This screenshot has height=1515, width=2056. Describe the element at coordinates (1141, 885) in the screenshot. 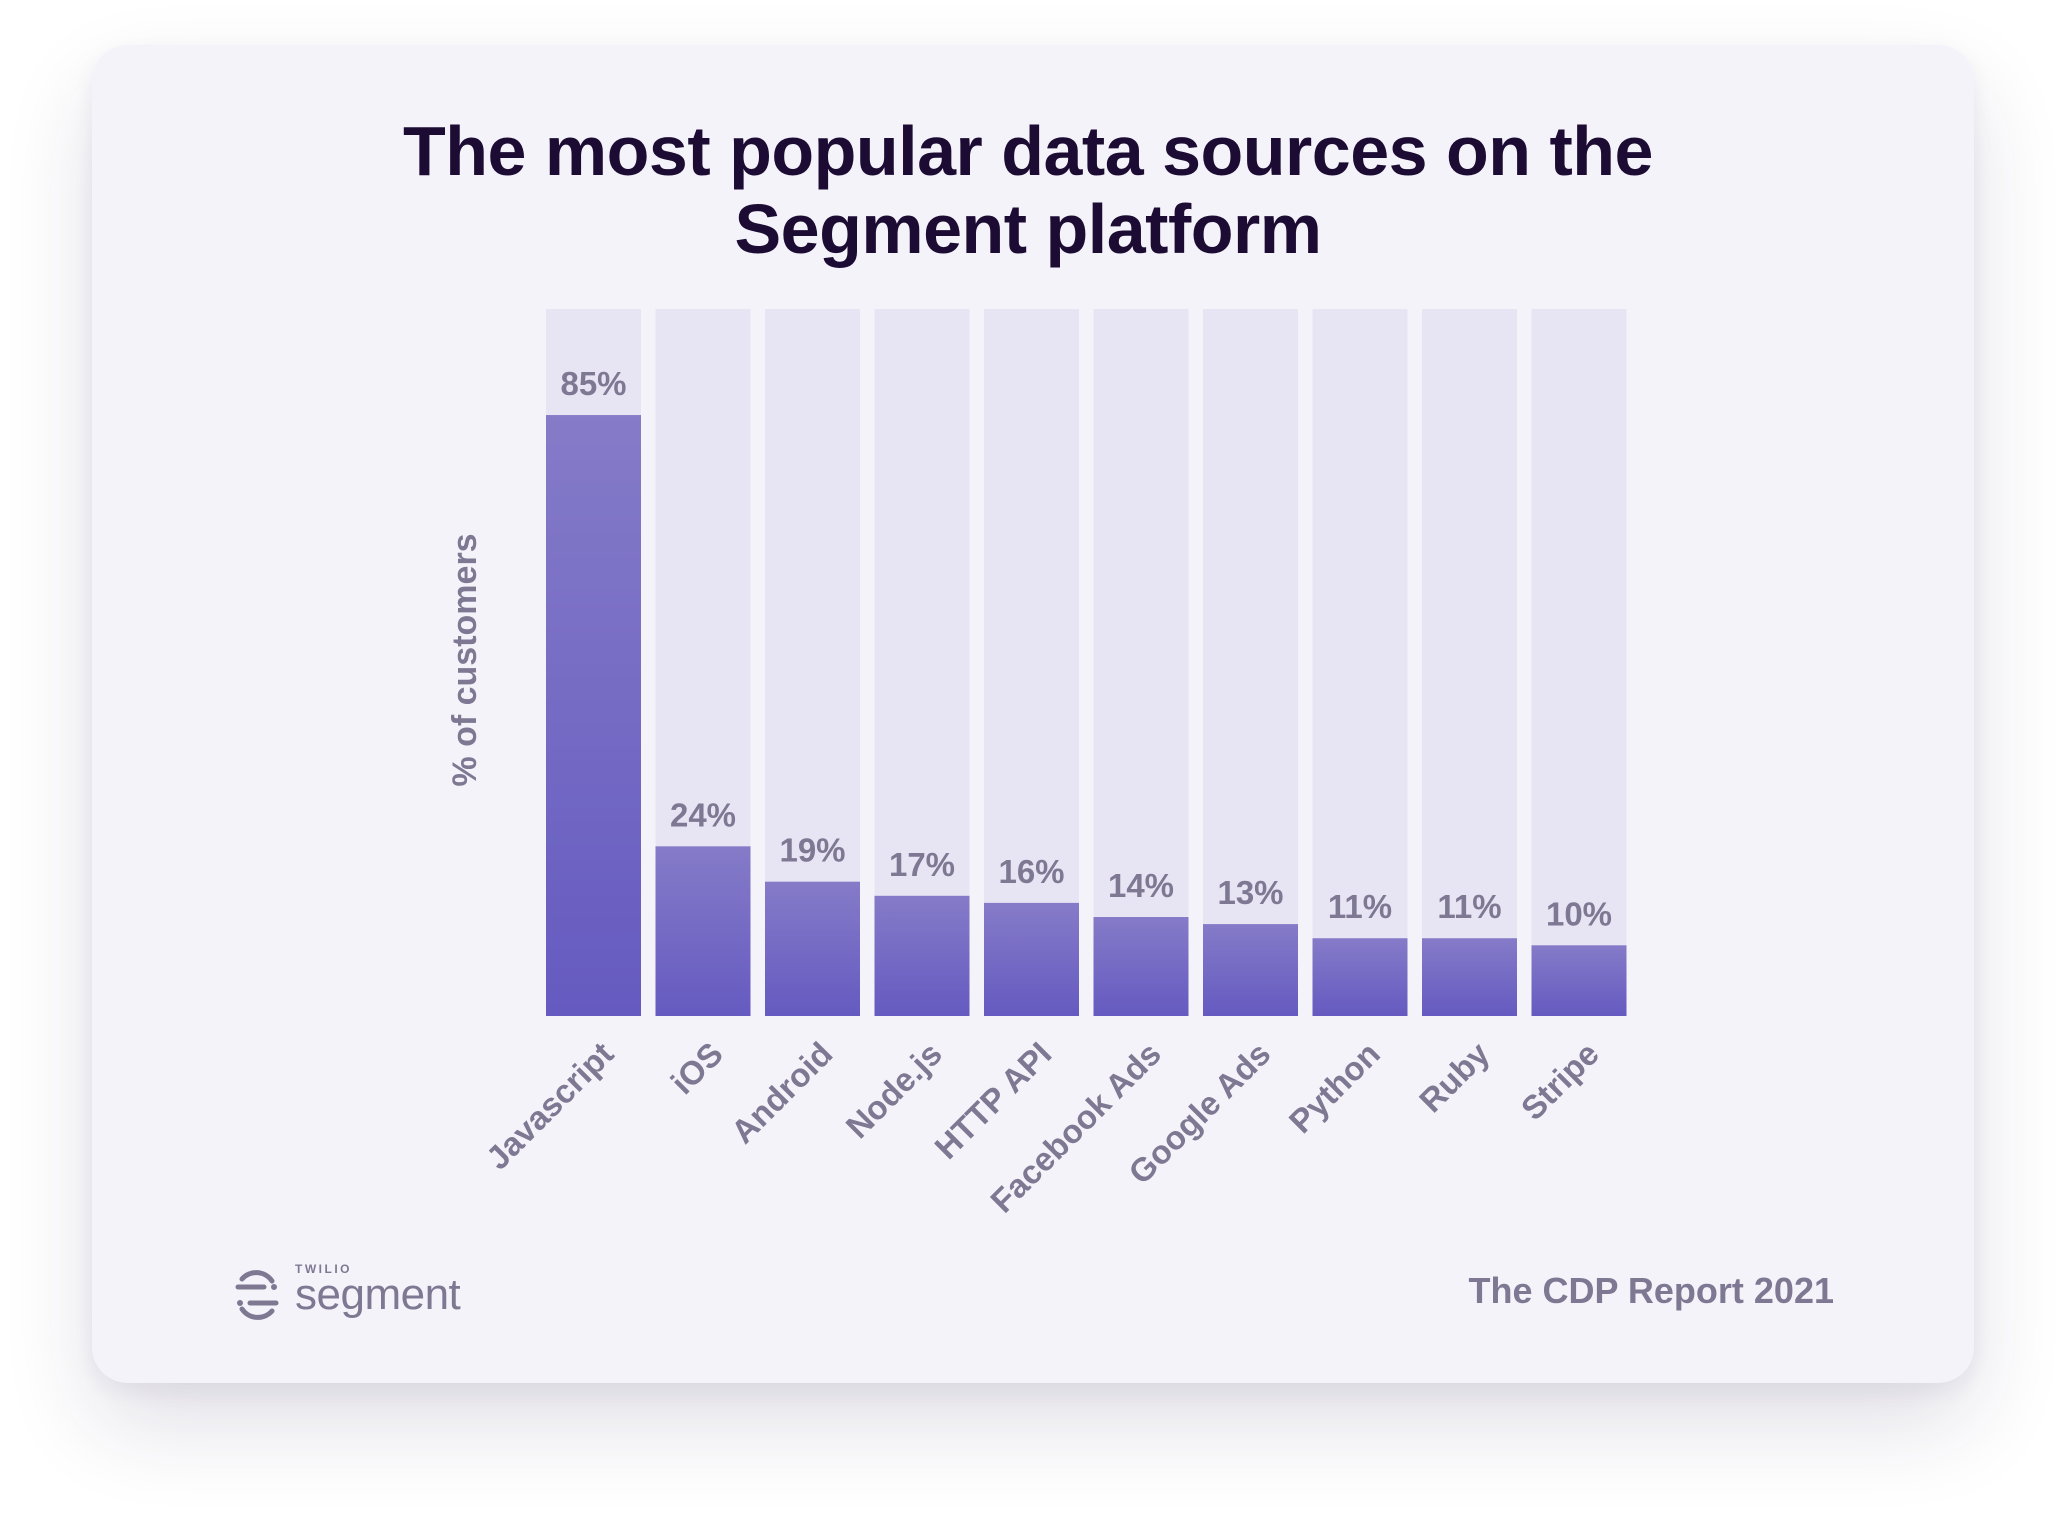

I see `value-label-facebook-ads: 14%` at that location.